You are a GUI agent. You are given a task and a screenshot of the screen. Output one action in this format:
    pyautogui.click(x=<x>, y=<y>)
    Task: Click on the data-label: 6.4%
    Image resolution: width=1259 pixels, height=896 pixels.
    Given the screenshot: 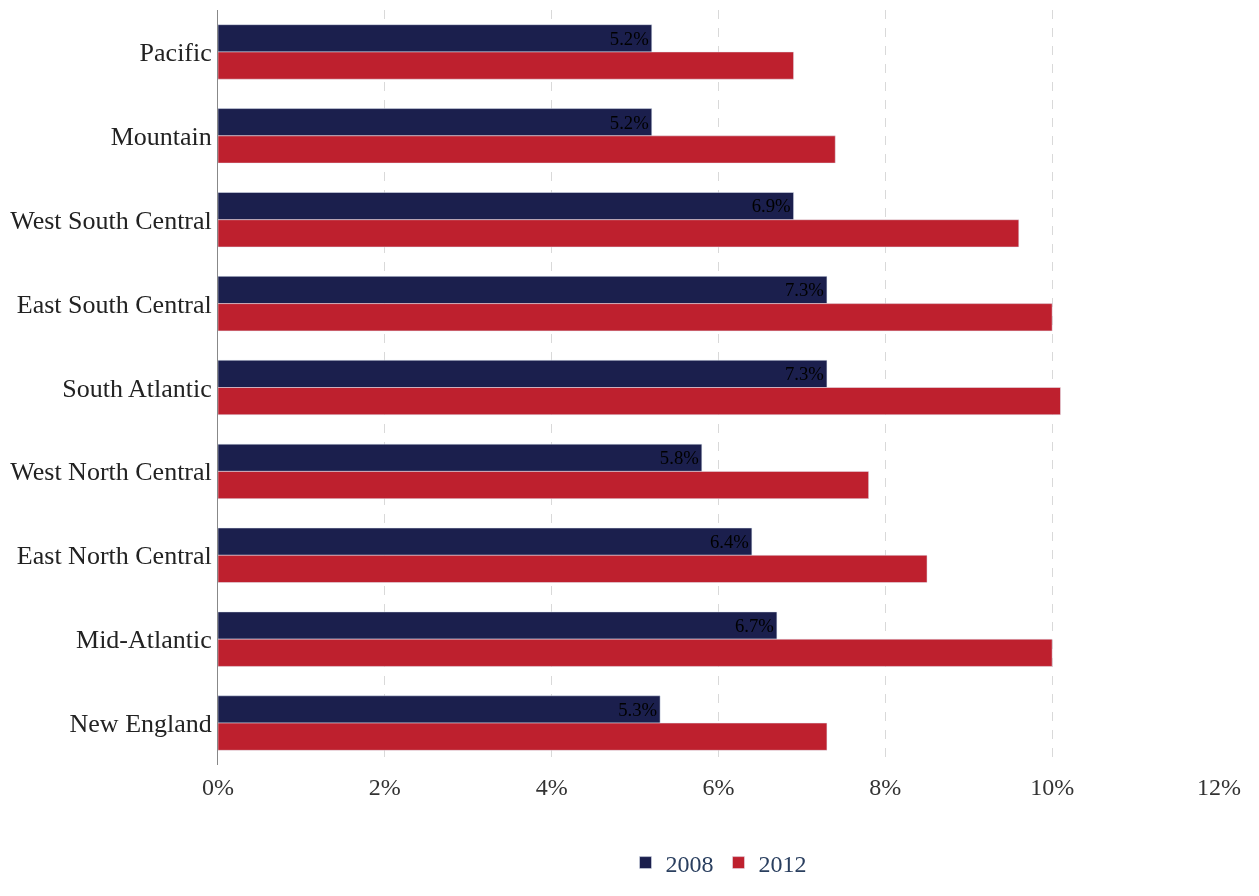 What is the action you would take?
    pyautogui.click(x=729, y=542)
    